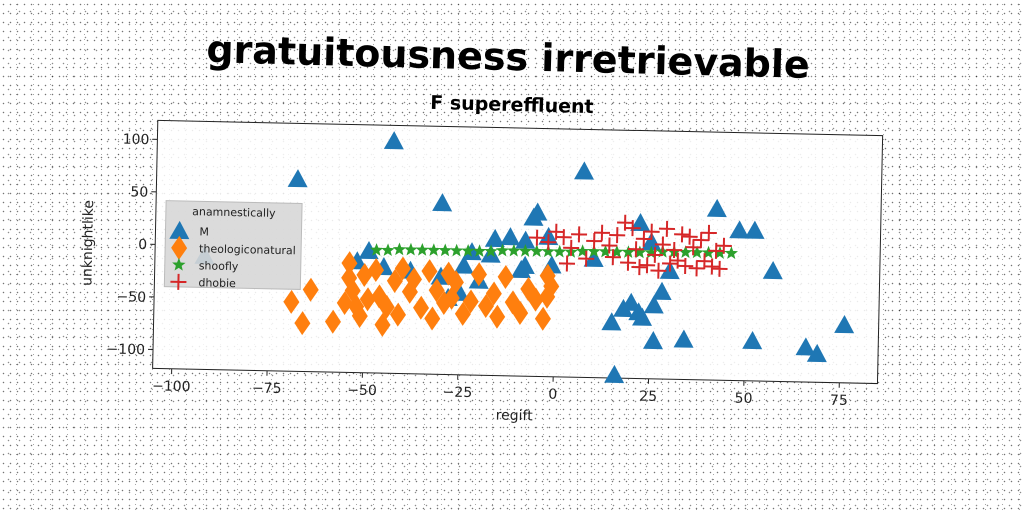  What do you see at coordinates (131, 297) in the screenshot?
I see `y-tick-label: −50` at bounding box center [131, 297].